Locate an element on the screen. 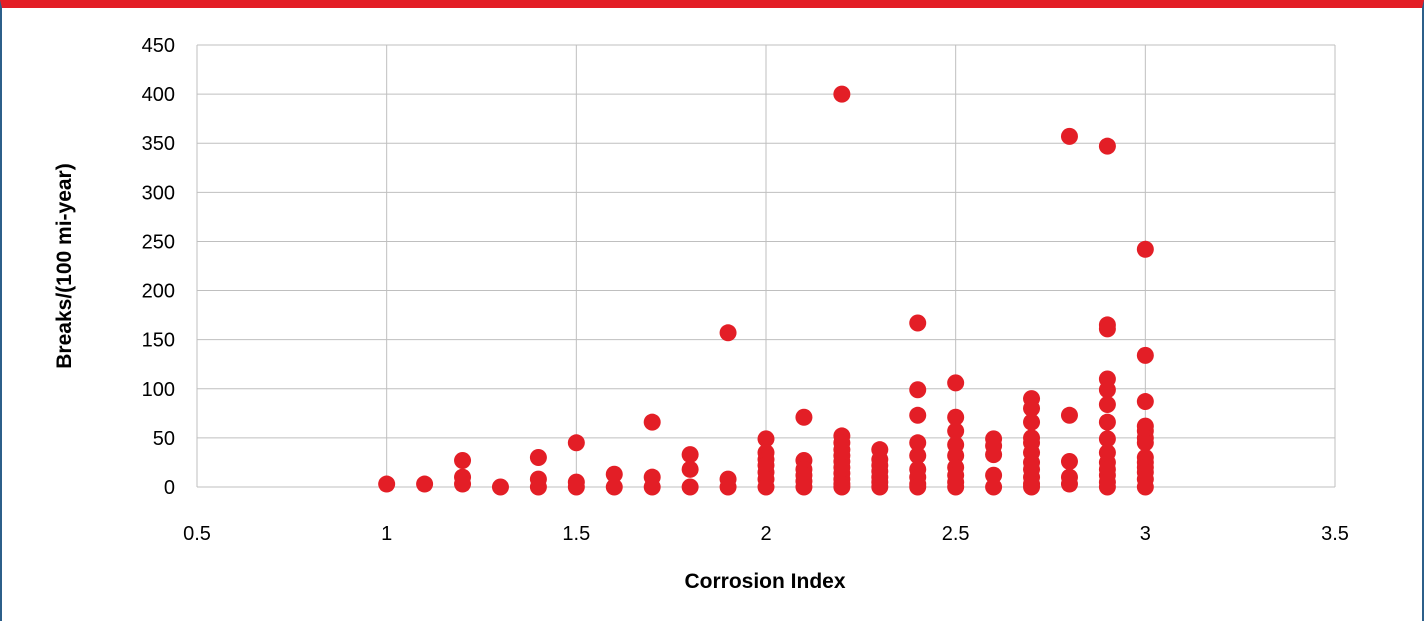  x-tick-label: 3.5 is located at coordinates (1335, 534).